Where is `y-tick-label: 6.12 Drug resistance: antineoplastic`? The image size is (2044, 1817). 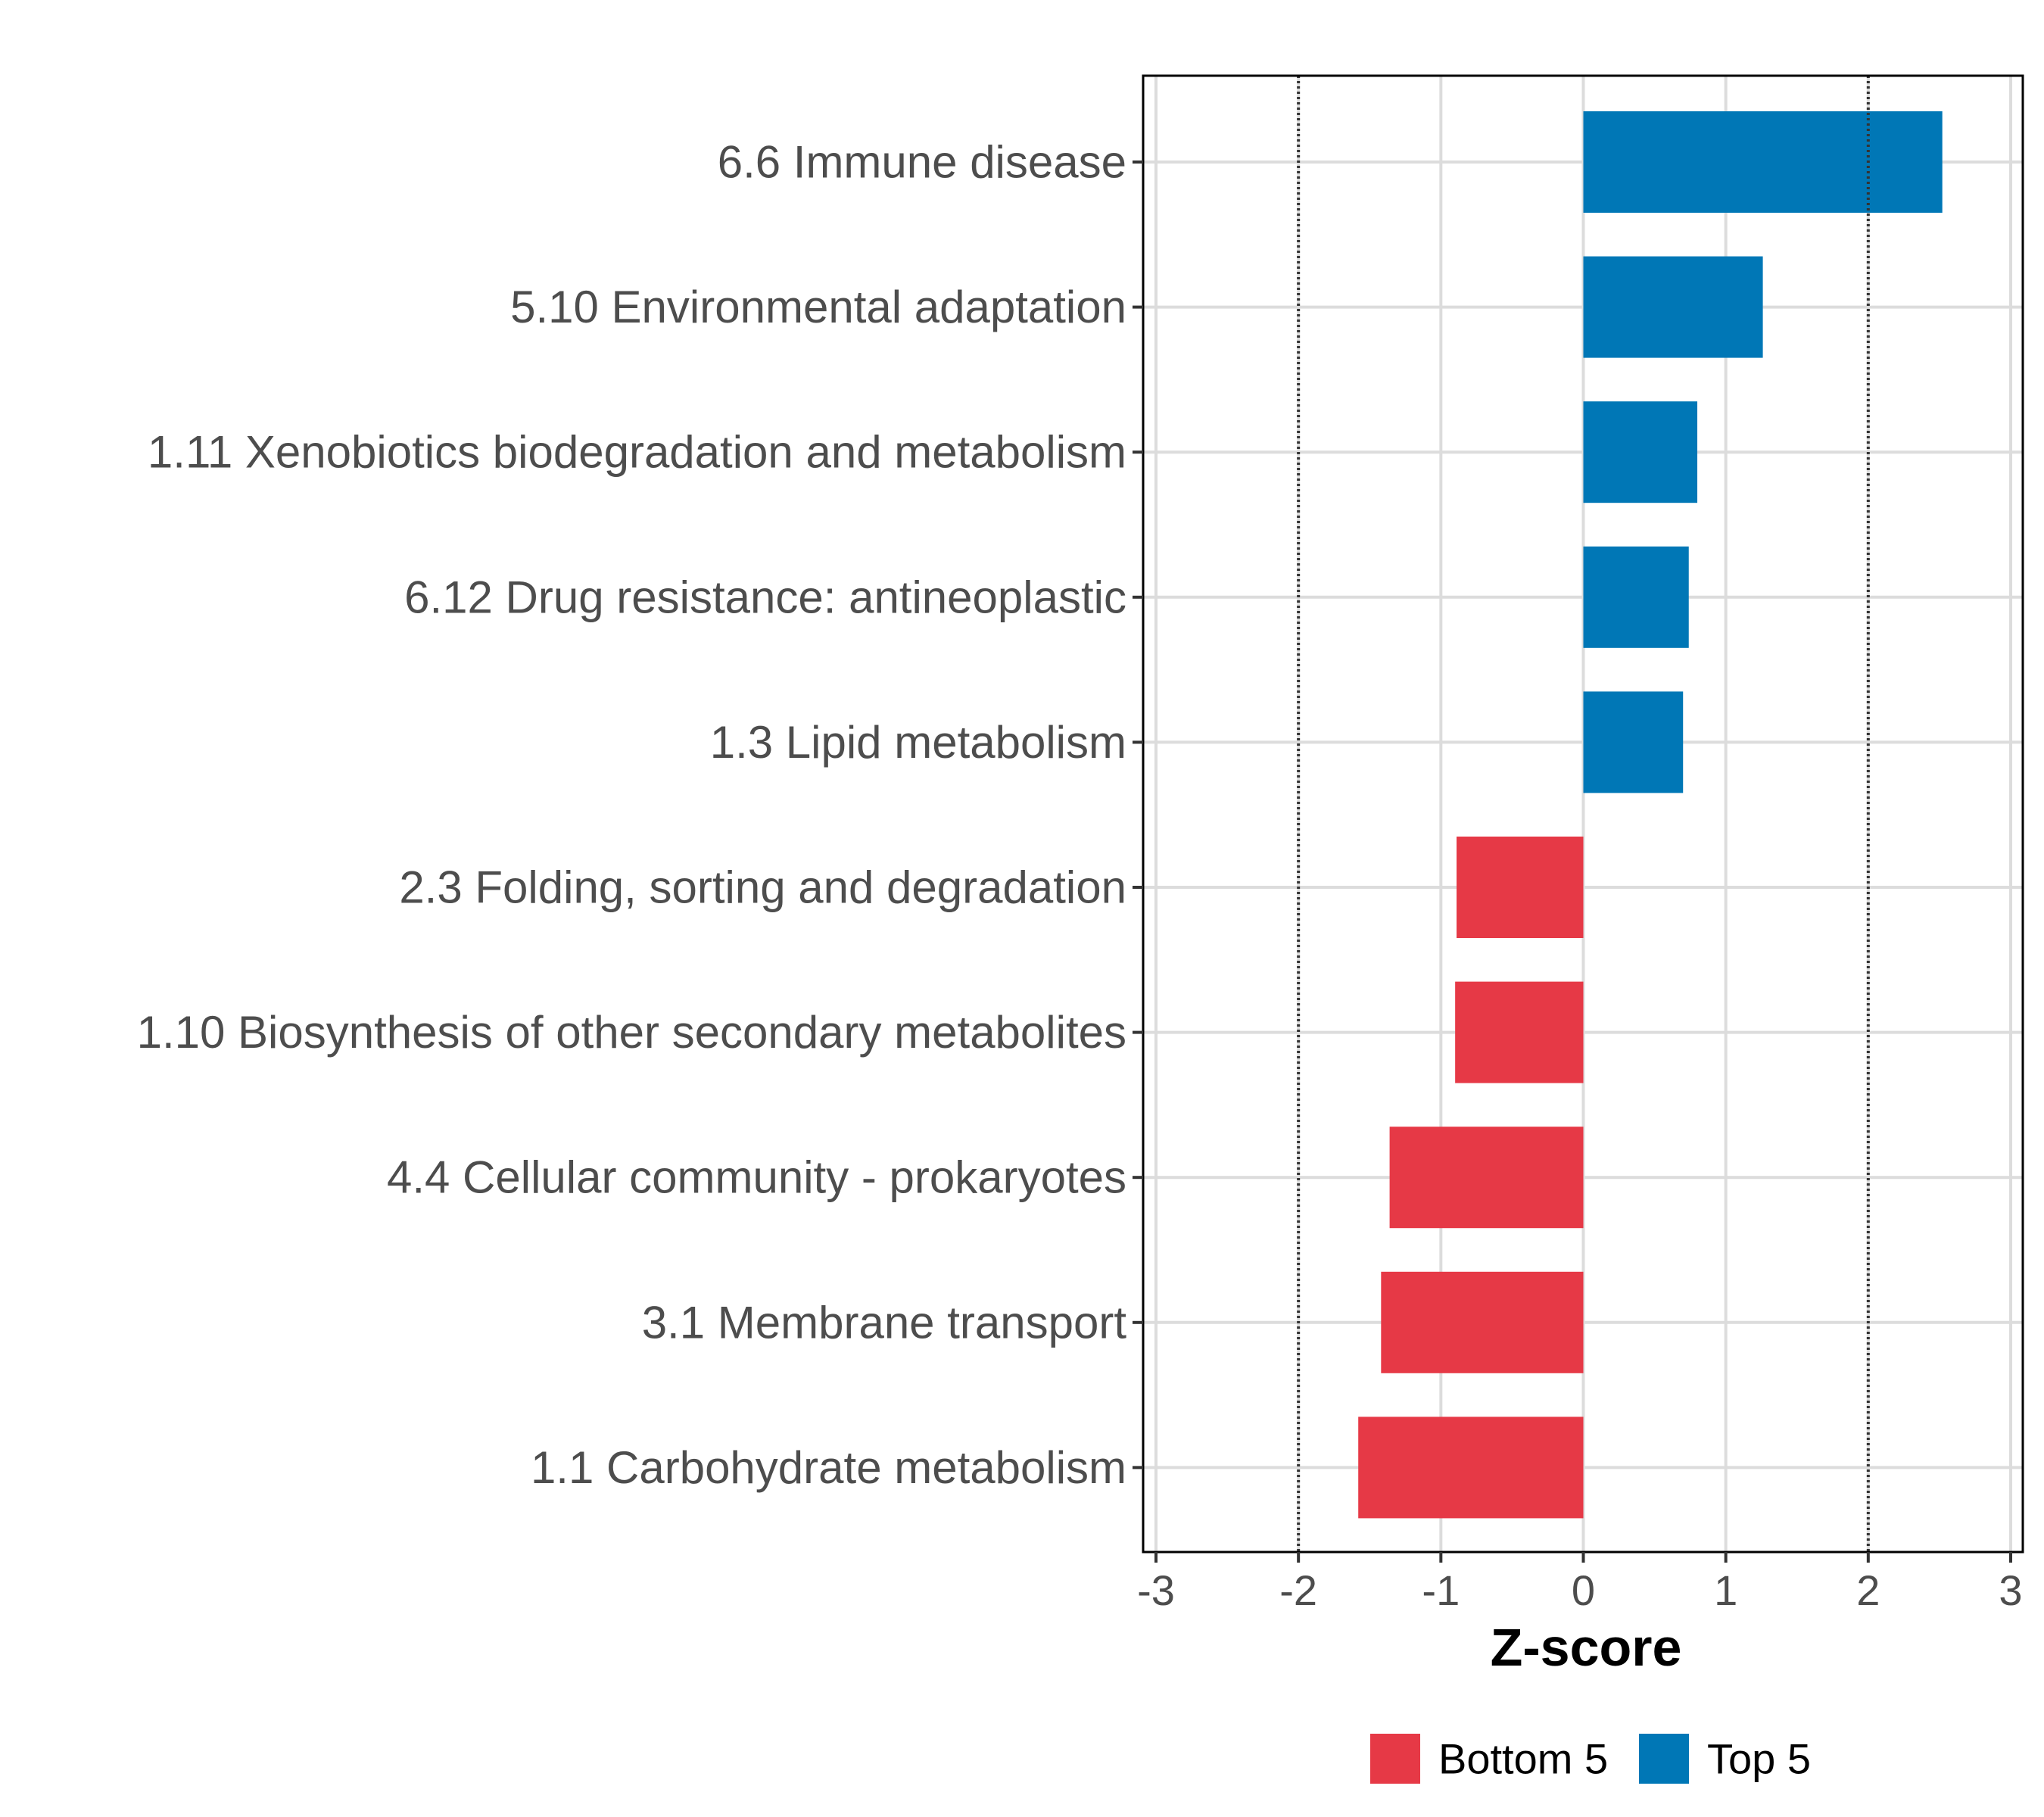 y-tick-label: 6.12 Drug resistance: antineoplastic is located at coordinates (765, 597).